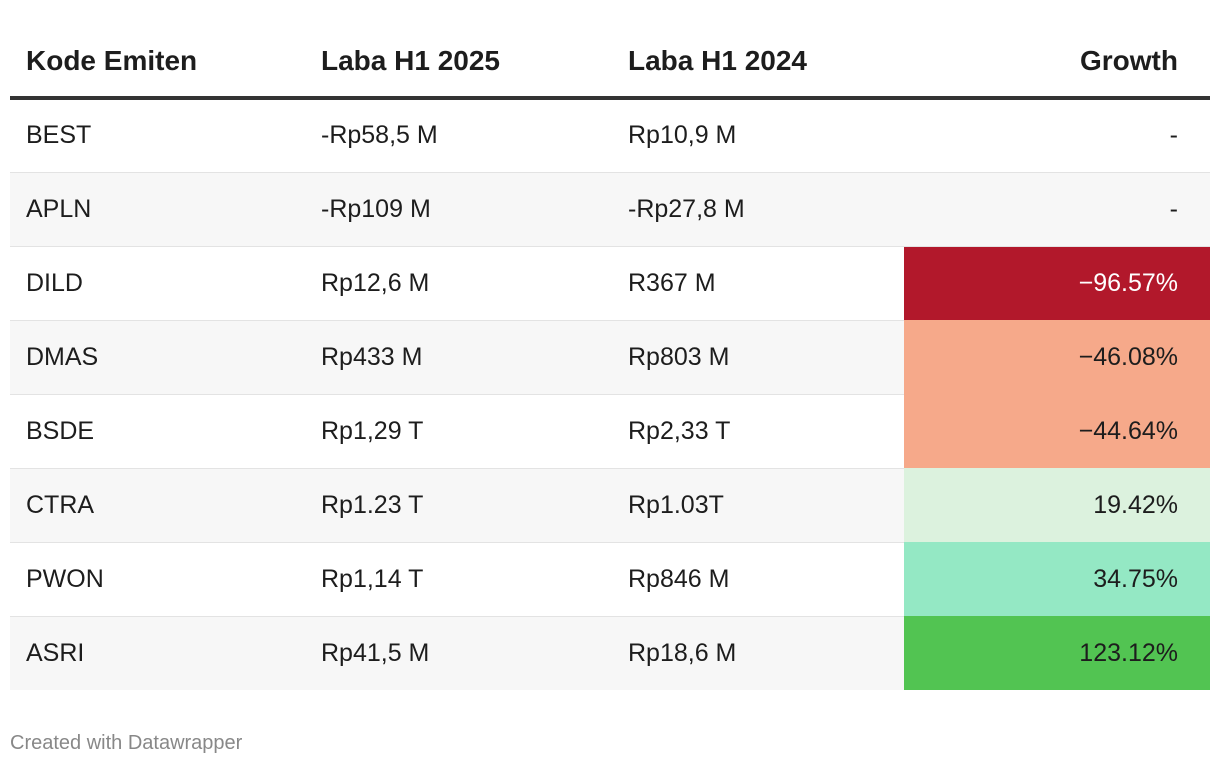 This screenshot has width=1220, height=768. Describe the element at coordinates (458, 135) in the screenshot. I see `cell-laba-2025: -Rp58,5 M` at that location.